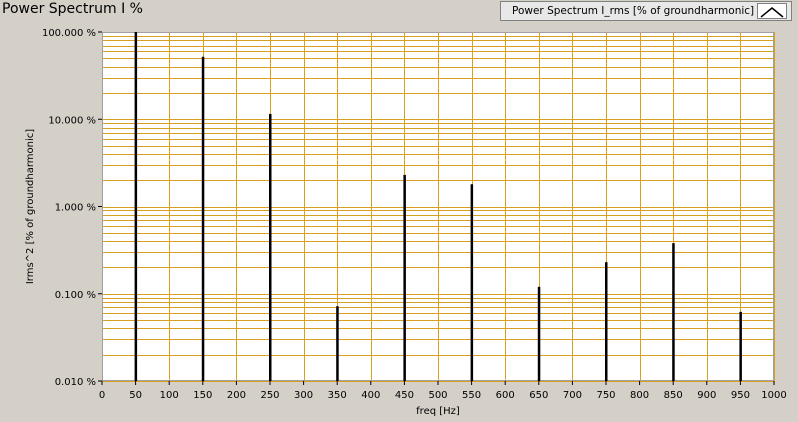  Describe the element at coordinates (438, 411) in the screenshot. I see `x-axis-label: freq [Hz]` at that location.